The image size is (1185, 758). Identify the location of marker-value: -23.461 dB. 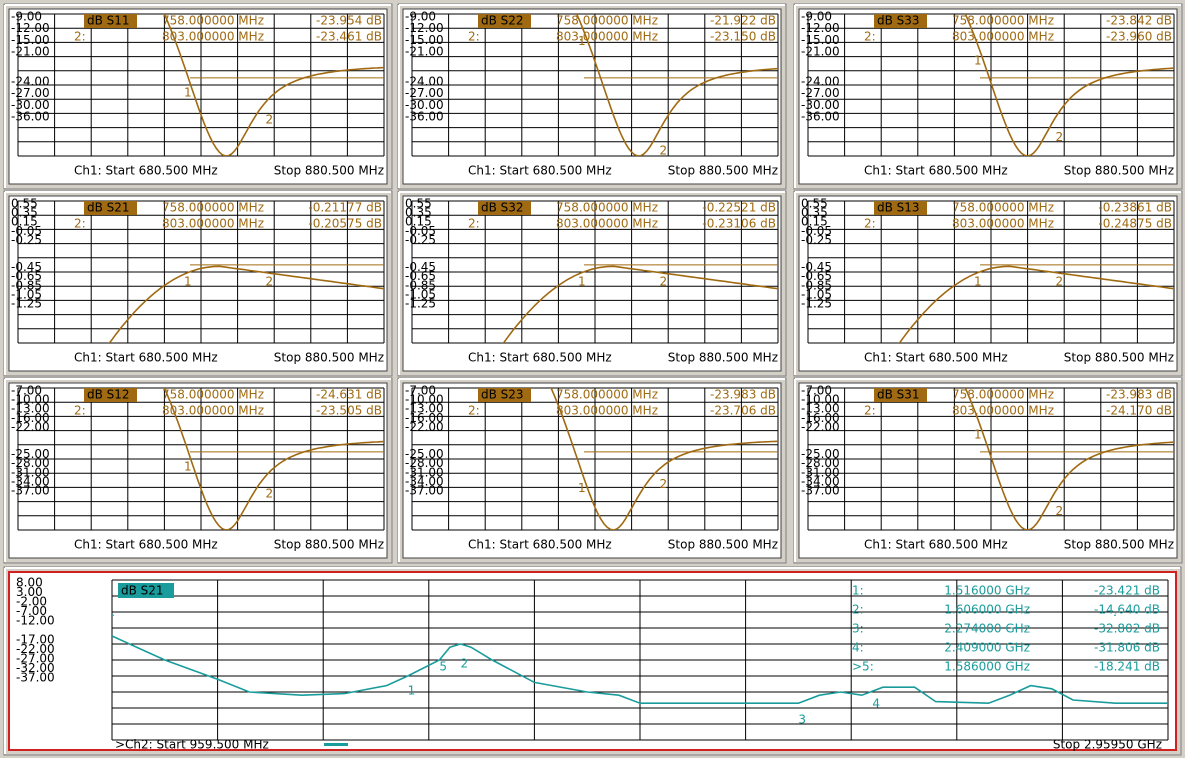
(349, 37).